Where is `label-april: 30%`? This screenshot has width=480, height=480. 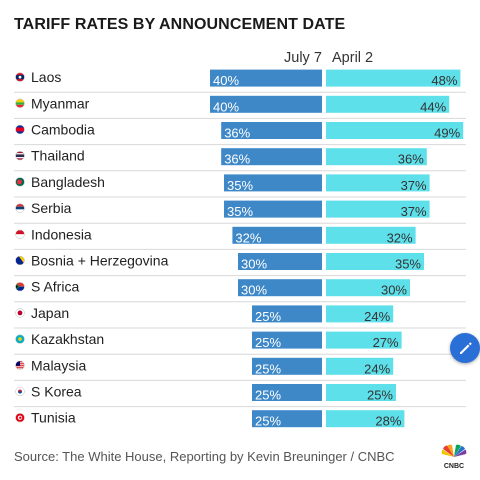 label-april: 30% is located at coordinates (394, 290).